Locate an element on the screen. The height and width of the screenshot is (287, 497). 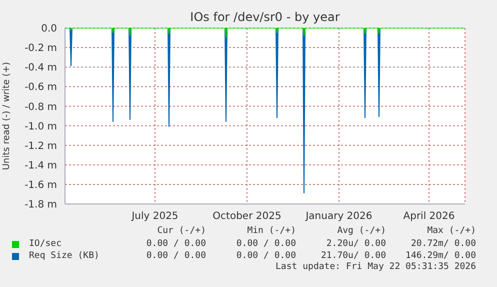
y-tick-label: -1.8 m is located at coordinates (40, 205).